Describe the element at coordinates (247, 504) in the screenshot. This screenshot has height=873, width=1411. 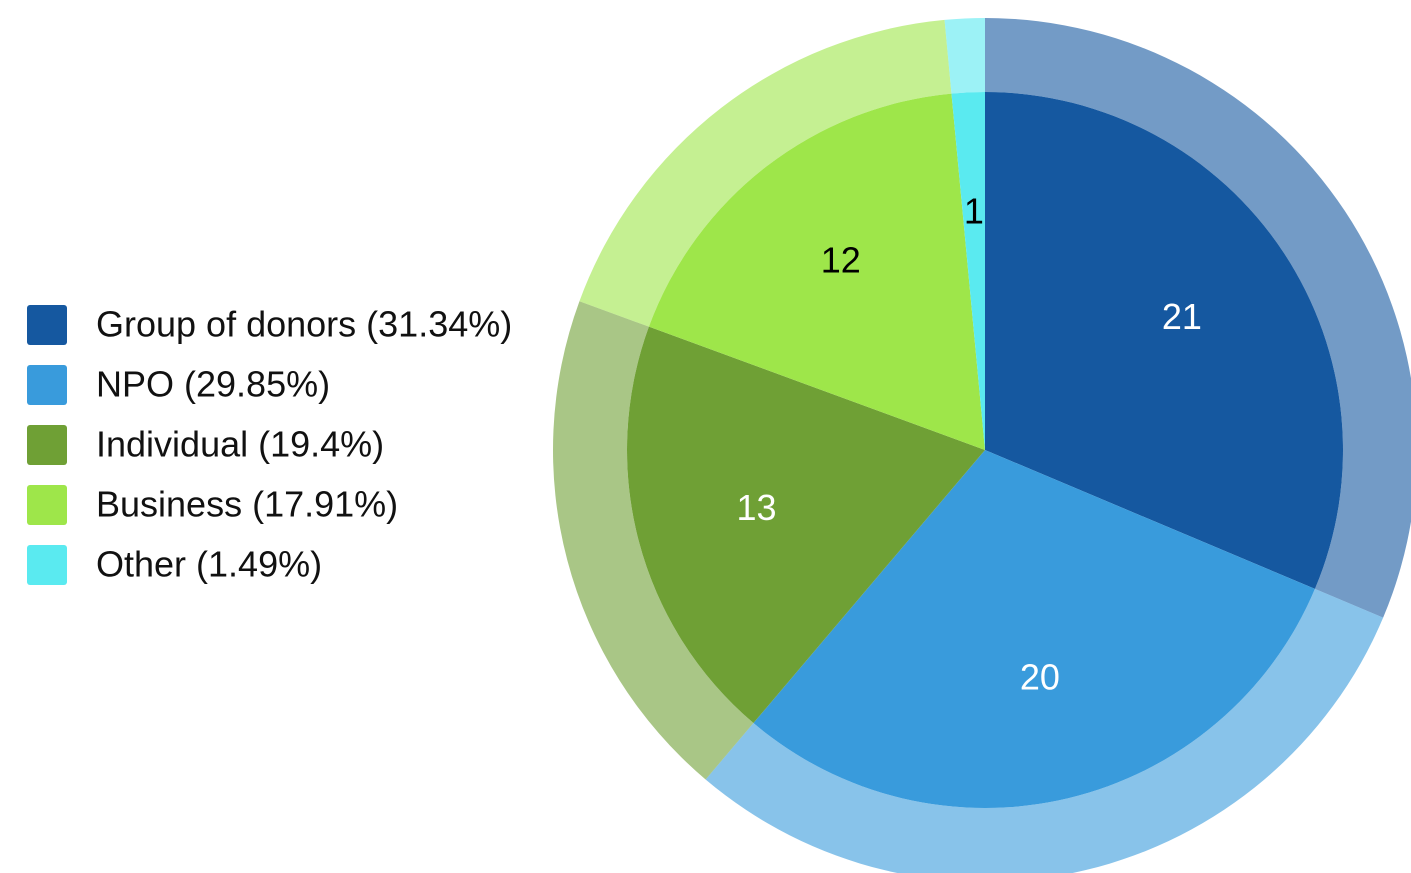
I see `legend-label: Business (17.91%)` at that location.